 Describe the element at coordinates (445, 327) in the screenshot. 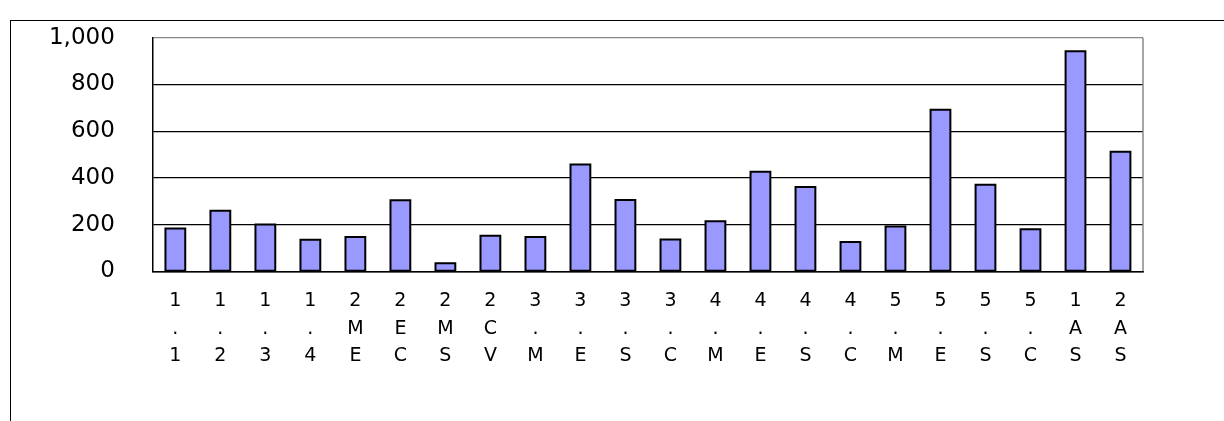

I see `x-tick-label: 2MS` at that location.